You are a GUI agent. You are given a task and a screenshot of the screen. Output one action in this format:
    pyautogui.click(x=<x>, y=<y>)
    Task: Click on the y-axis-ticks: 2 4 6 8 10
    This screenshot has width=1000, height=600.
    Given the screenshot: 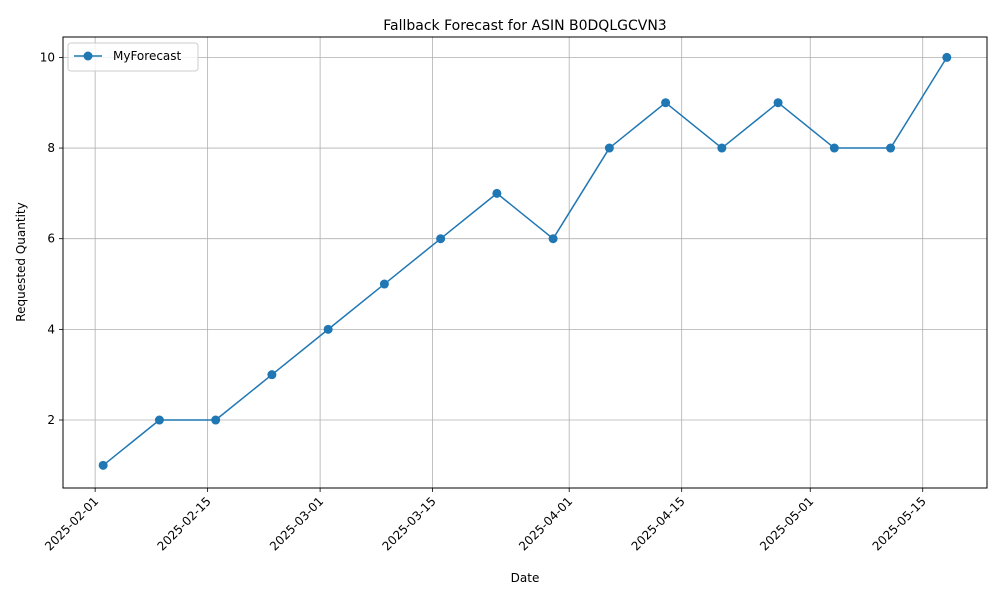 What is the action you would take?
    pyautogui.click(x=51, y=238)
    